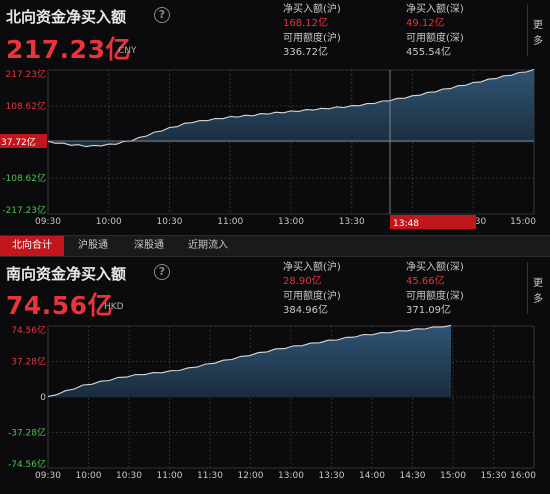  What do you see at coordinates (406, 224) in the screenshot?
I see `cursor-time-label: 13:48` at bounding box center [406, 224].